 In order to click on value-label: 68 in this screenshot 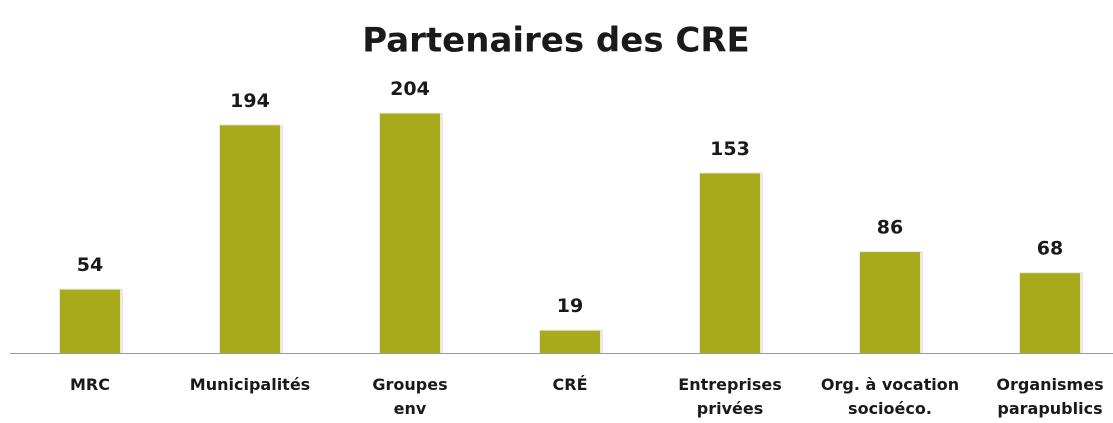, I will do `click(1050, 249)`.